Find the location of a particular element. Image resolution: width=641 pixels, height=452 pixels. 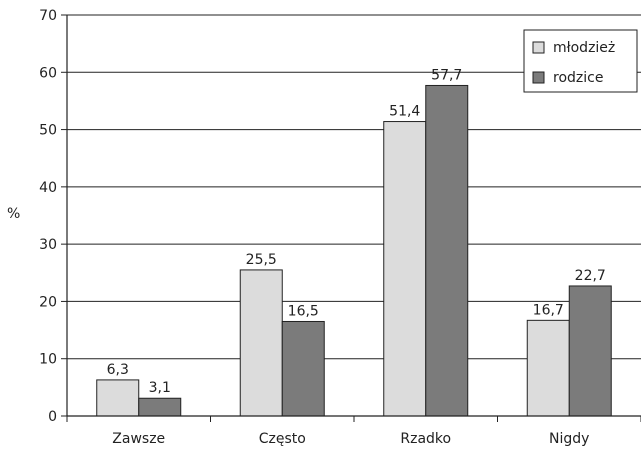

legend-item-1: rodzice is located at coordinates (567, 78).